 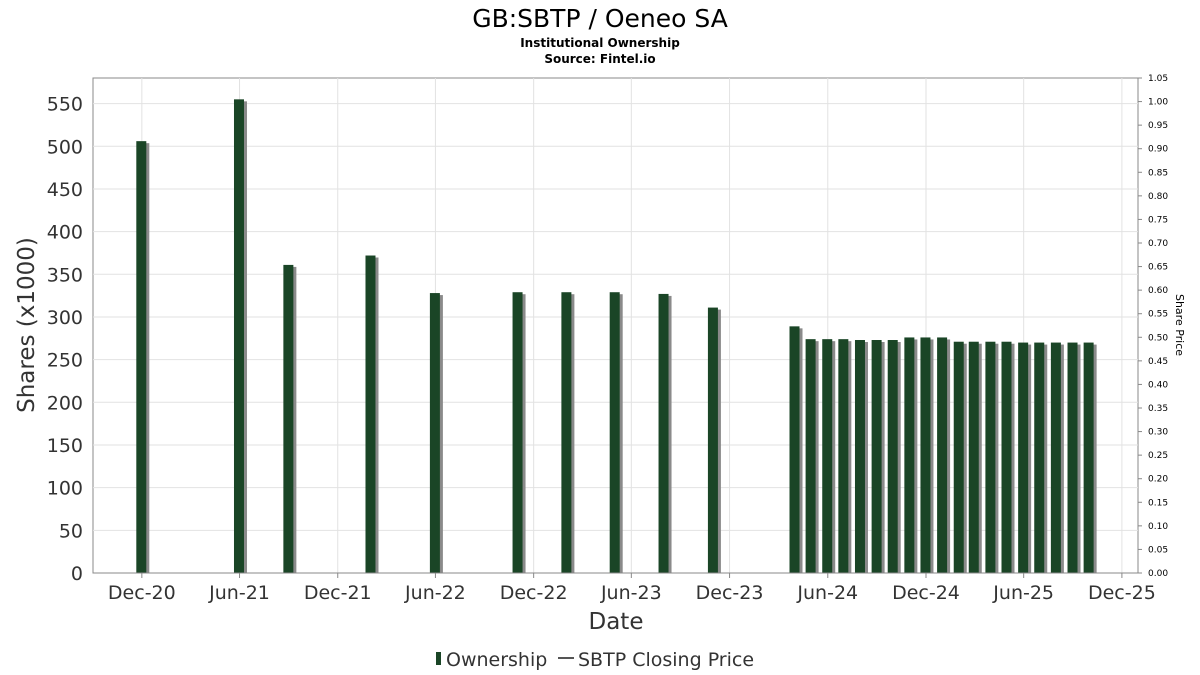 I want to click on y2-tick-label: 0.45, so click(x=1158, y=362).